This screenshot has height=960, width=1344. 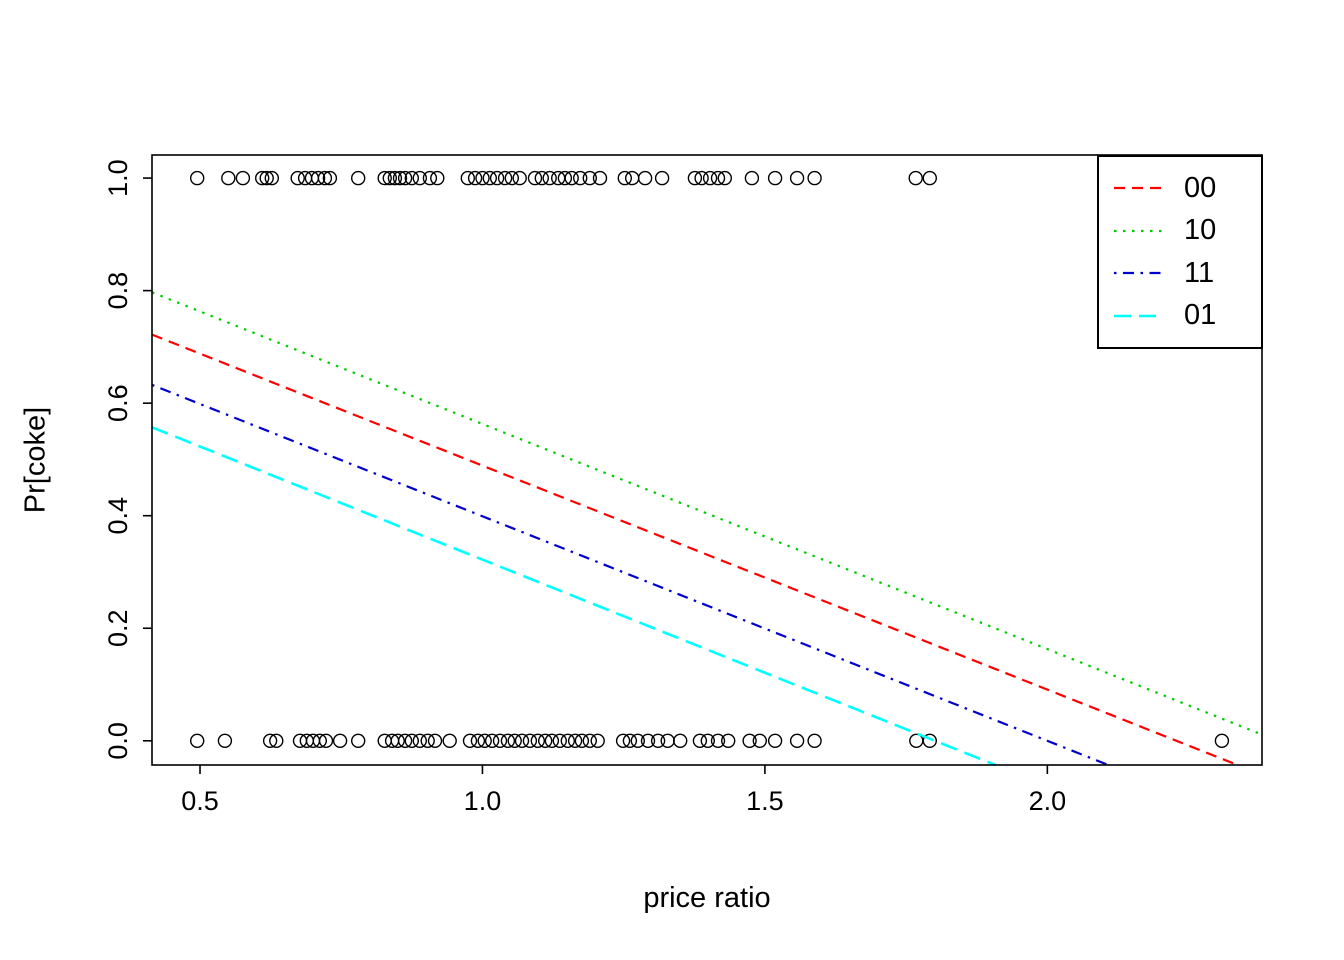 I want to click on legend-label: 10, so click(x=1200, y=230).